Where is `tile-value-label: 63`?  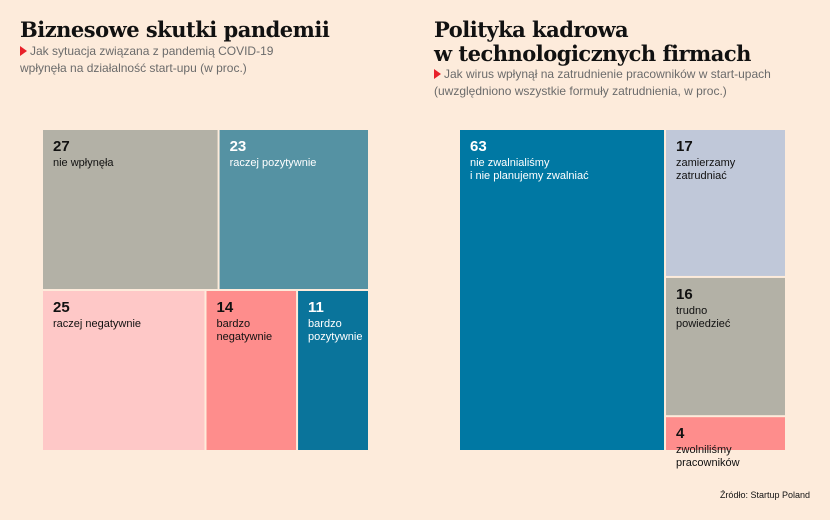 tile-value-label: 63 is located at coordinates (478, 146).